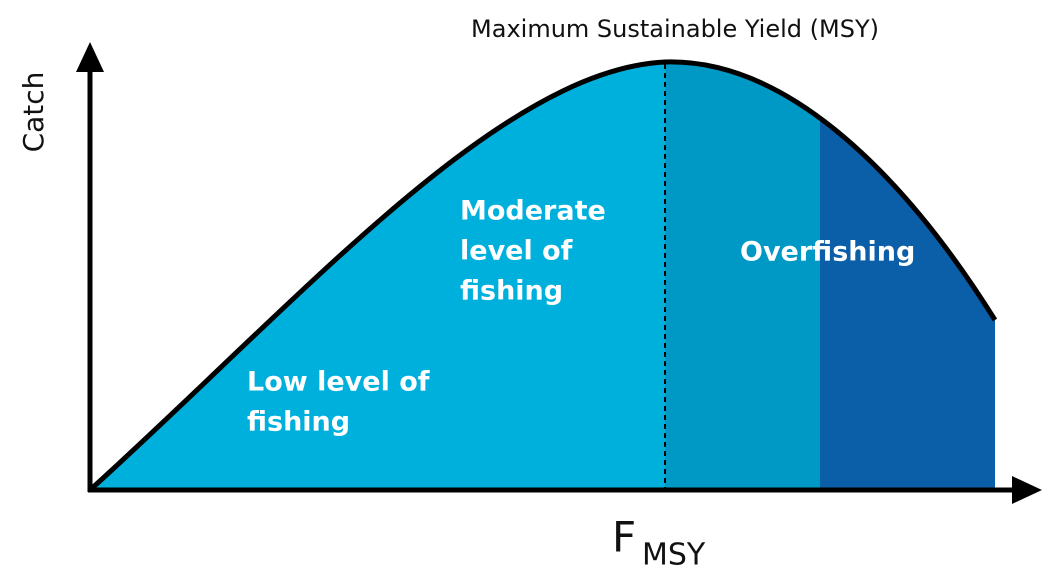 The image size is (1046, 575). I want to click on y-arrow, so click(90, 57).